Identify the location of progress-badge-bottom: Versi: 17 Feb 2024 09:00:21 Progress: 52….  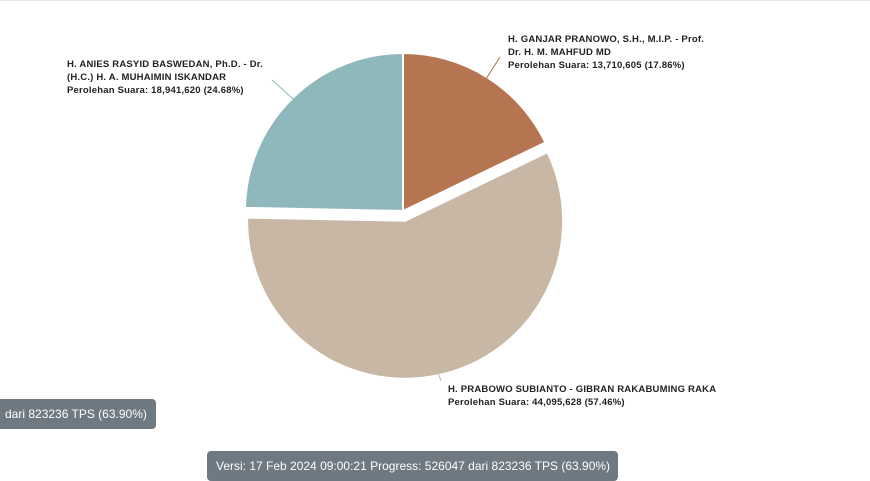
(413, 466).